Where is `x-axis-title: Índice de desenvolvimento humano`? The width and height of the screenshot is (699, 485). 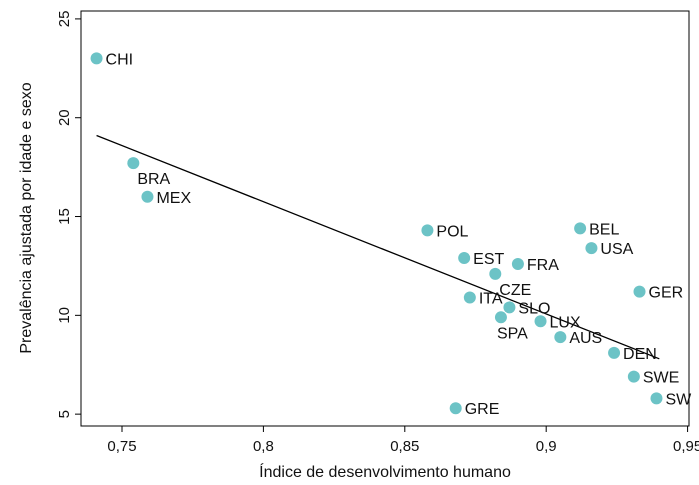 x-axis-title: Índice de desenvolvimento humano is located at coordinates (385, 471).